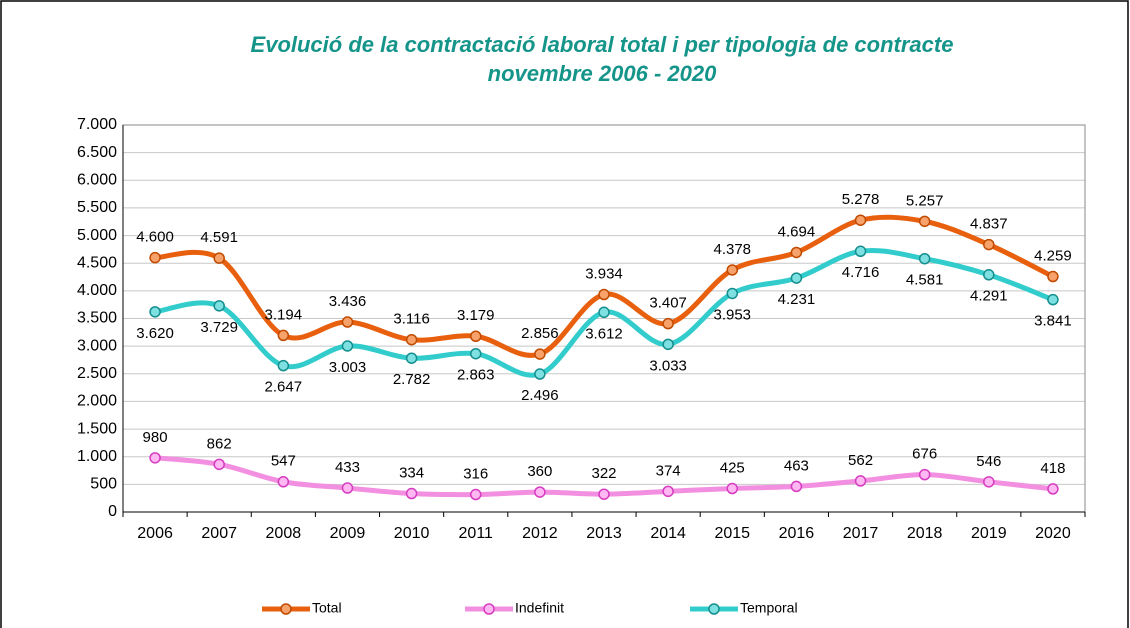 This screenshot has height=628, width=1130. I want to click on x-tick-label: 2018, so click(925, 533).